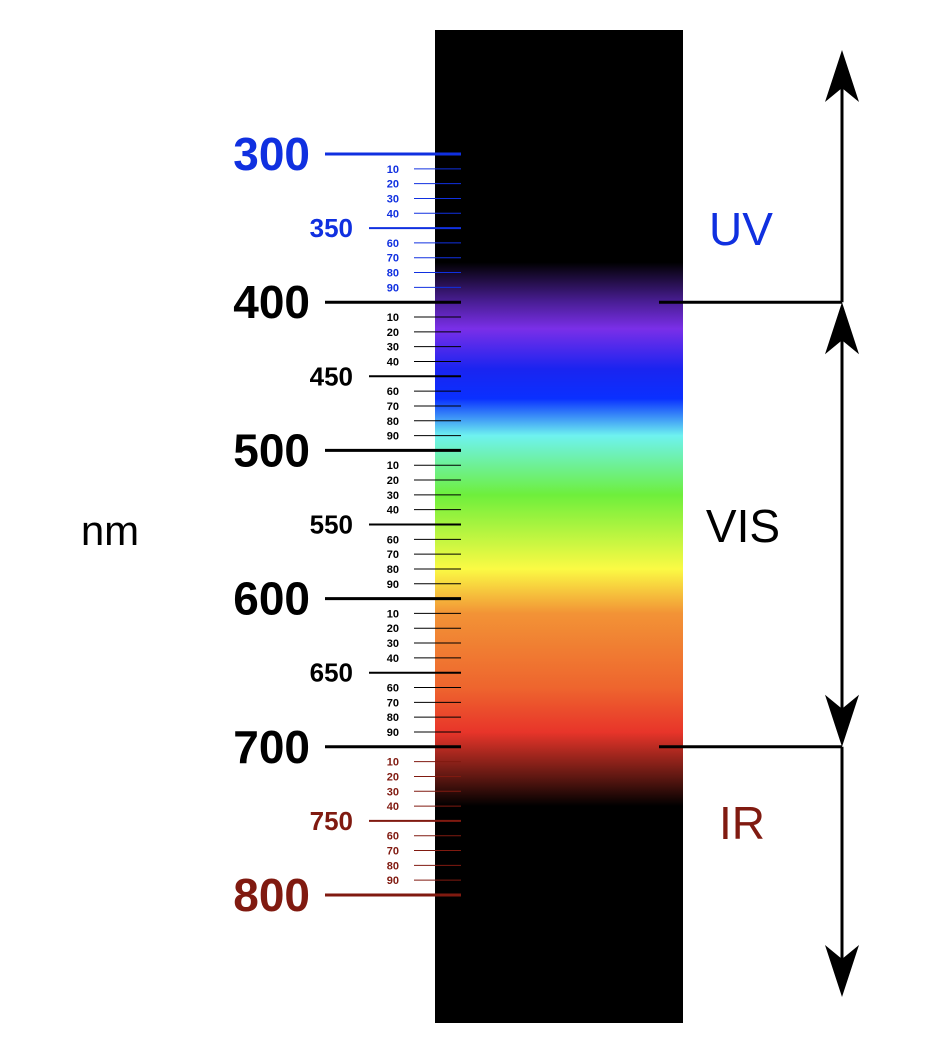  I want to click on range-arrows, so click(842, 523).